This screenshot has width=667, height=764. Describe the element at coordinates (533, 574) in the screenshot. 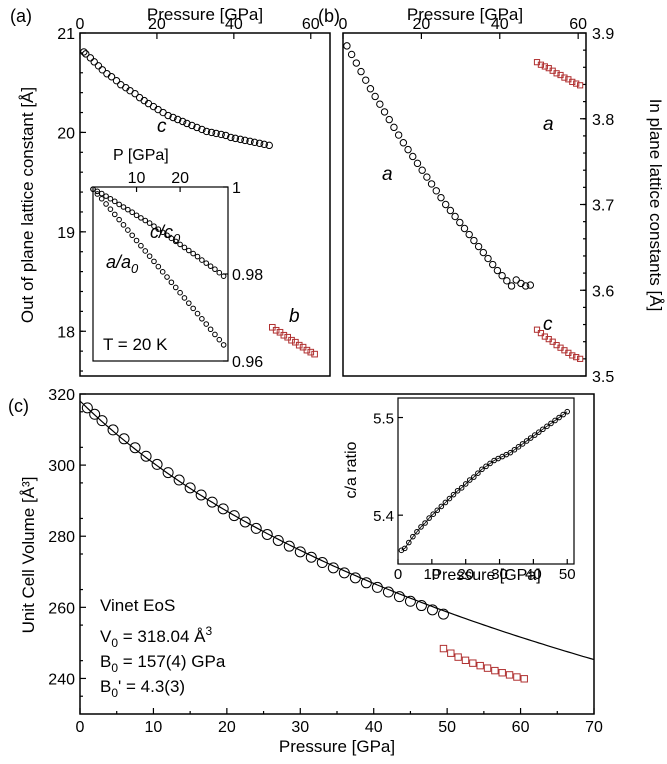

I see `inset-c-x-tick-label: 40` at that location.